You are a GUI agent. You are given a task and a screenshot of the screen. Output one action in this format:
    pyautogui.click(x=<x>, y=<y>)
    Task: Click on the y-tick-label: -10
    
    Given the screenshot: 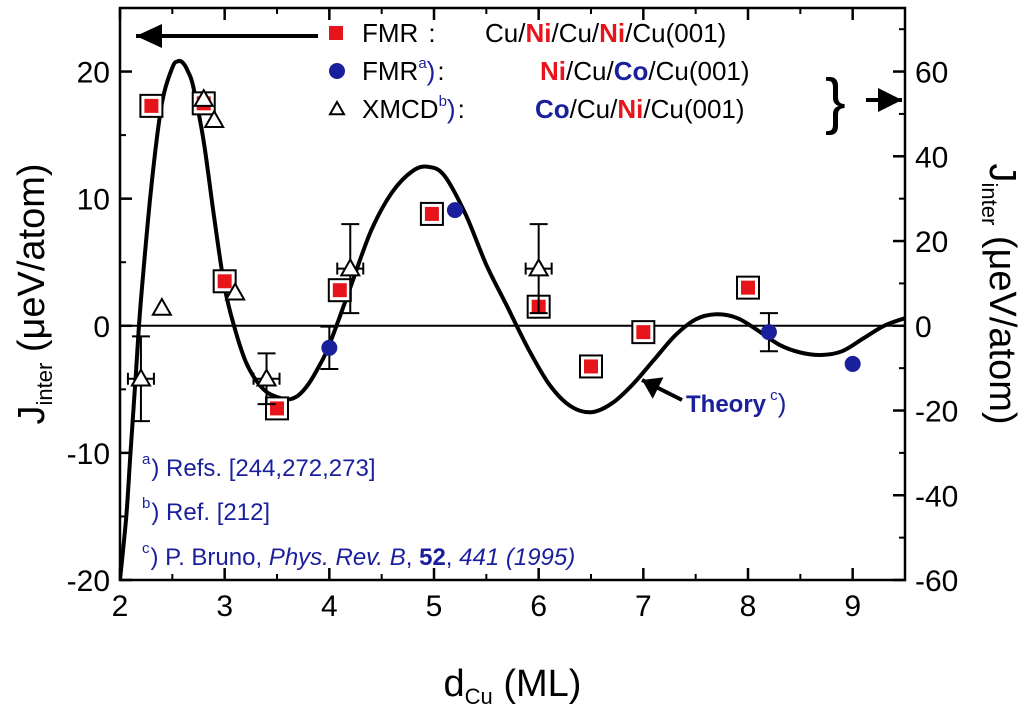 What is the action you would take?
    pyautogui.click(x=88, y=454)
    